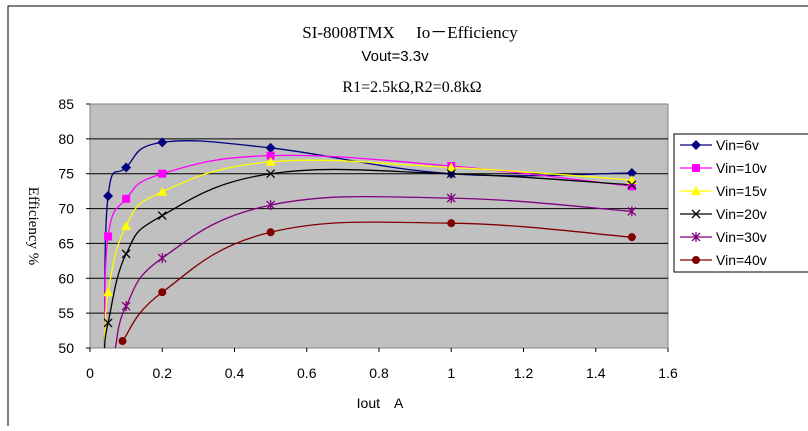  I want to click on x-tick-label-1.2: 1.2, so click(524, 373).